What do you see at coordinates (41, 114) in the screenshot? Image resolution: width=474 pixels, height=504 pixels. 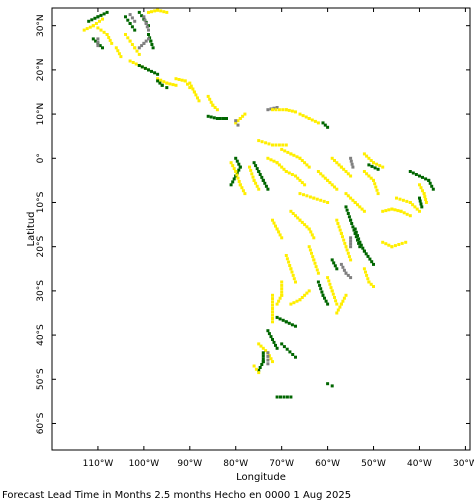 I see `lat-tick-label: 10°N` at bounding box center [41, 114].